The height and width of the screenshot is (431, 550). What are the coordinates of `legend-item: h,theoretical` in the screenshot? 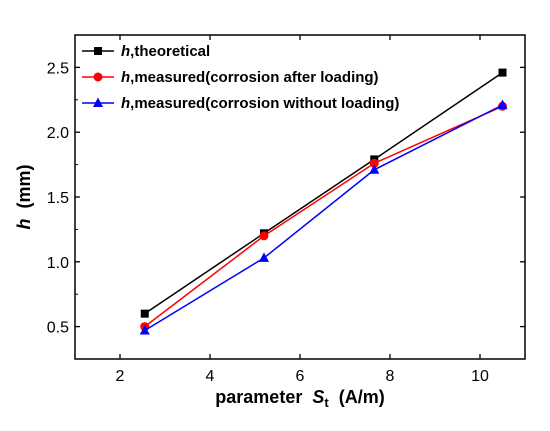 It's located at (146, 51).